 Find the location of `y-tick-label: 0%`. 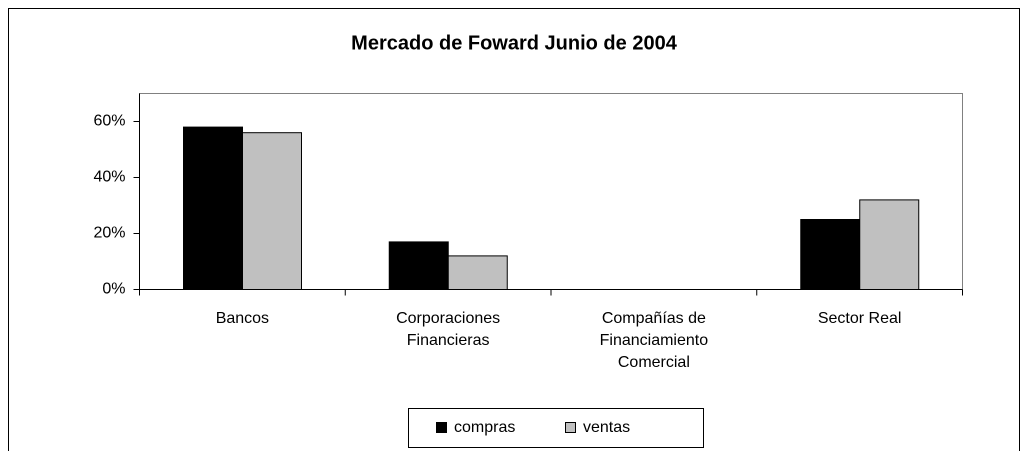

y-tick-label: 0% is located at coordinates (113, 289).